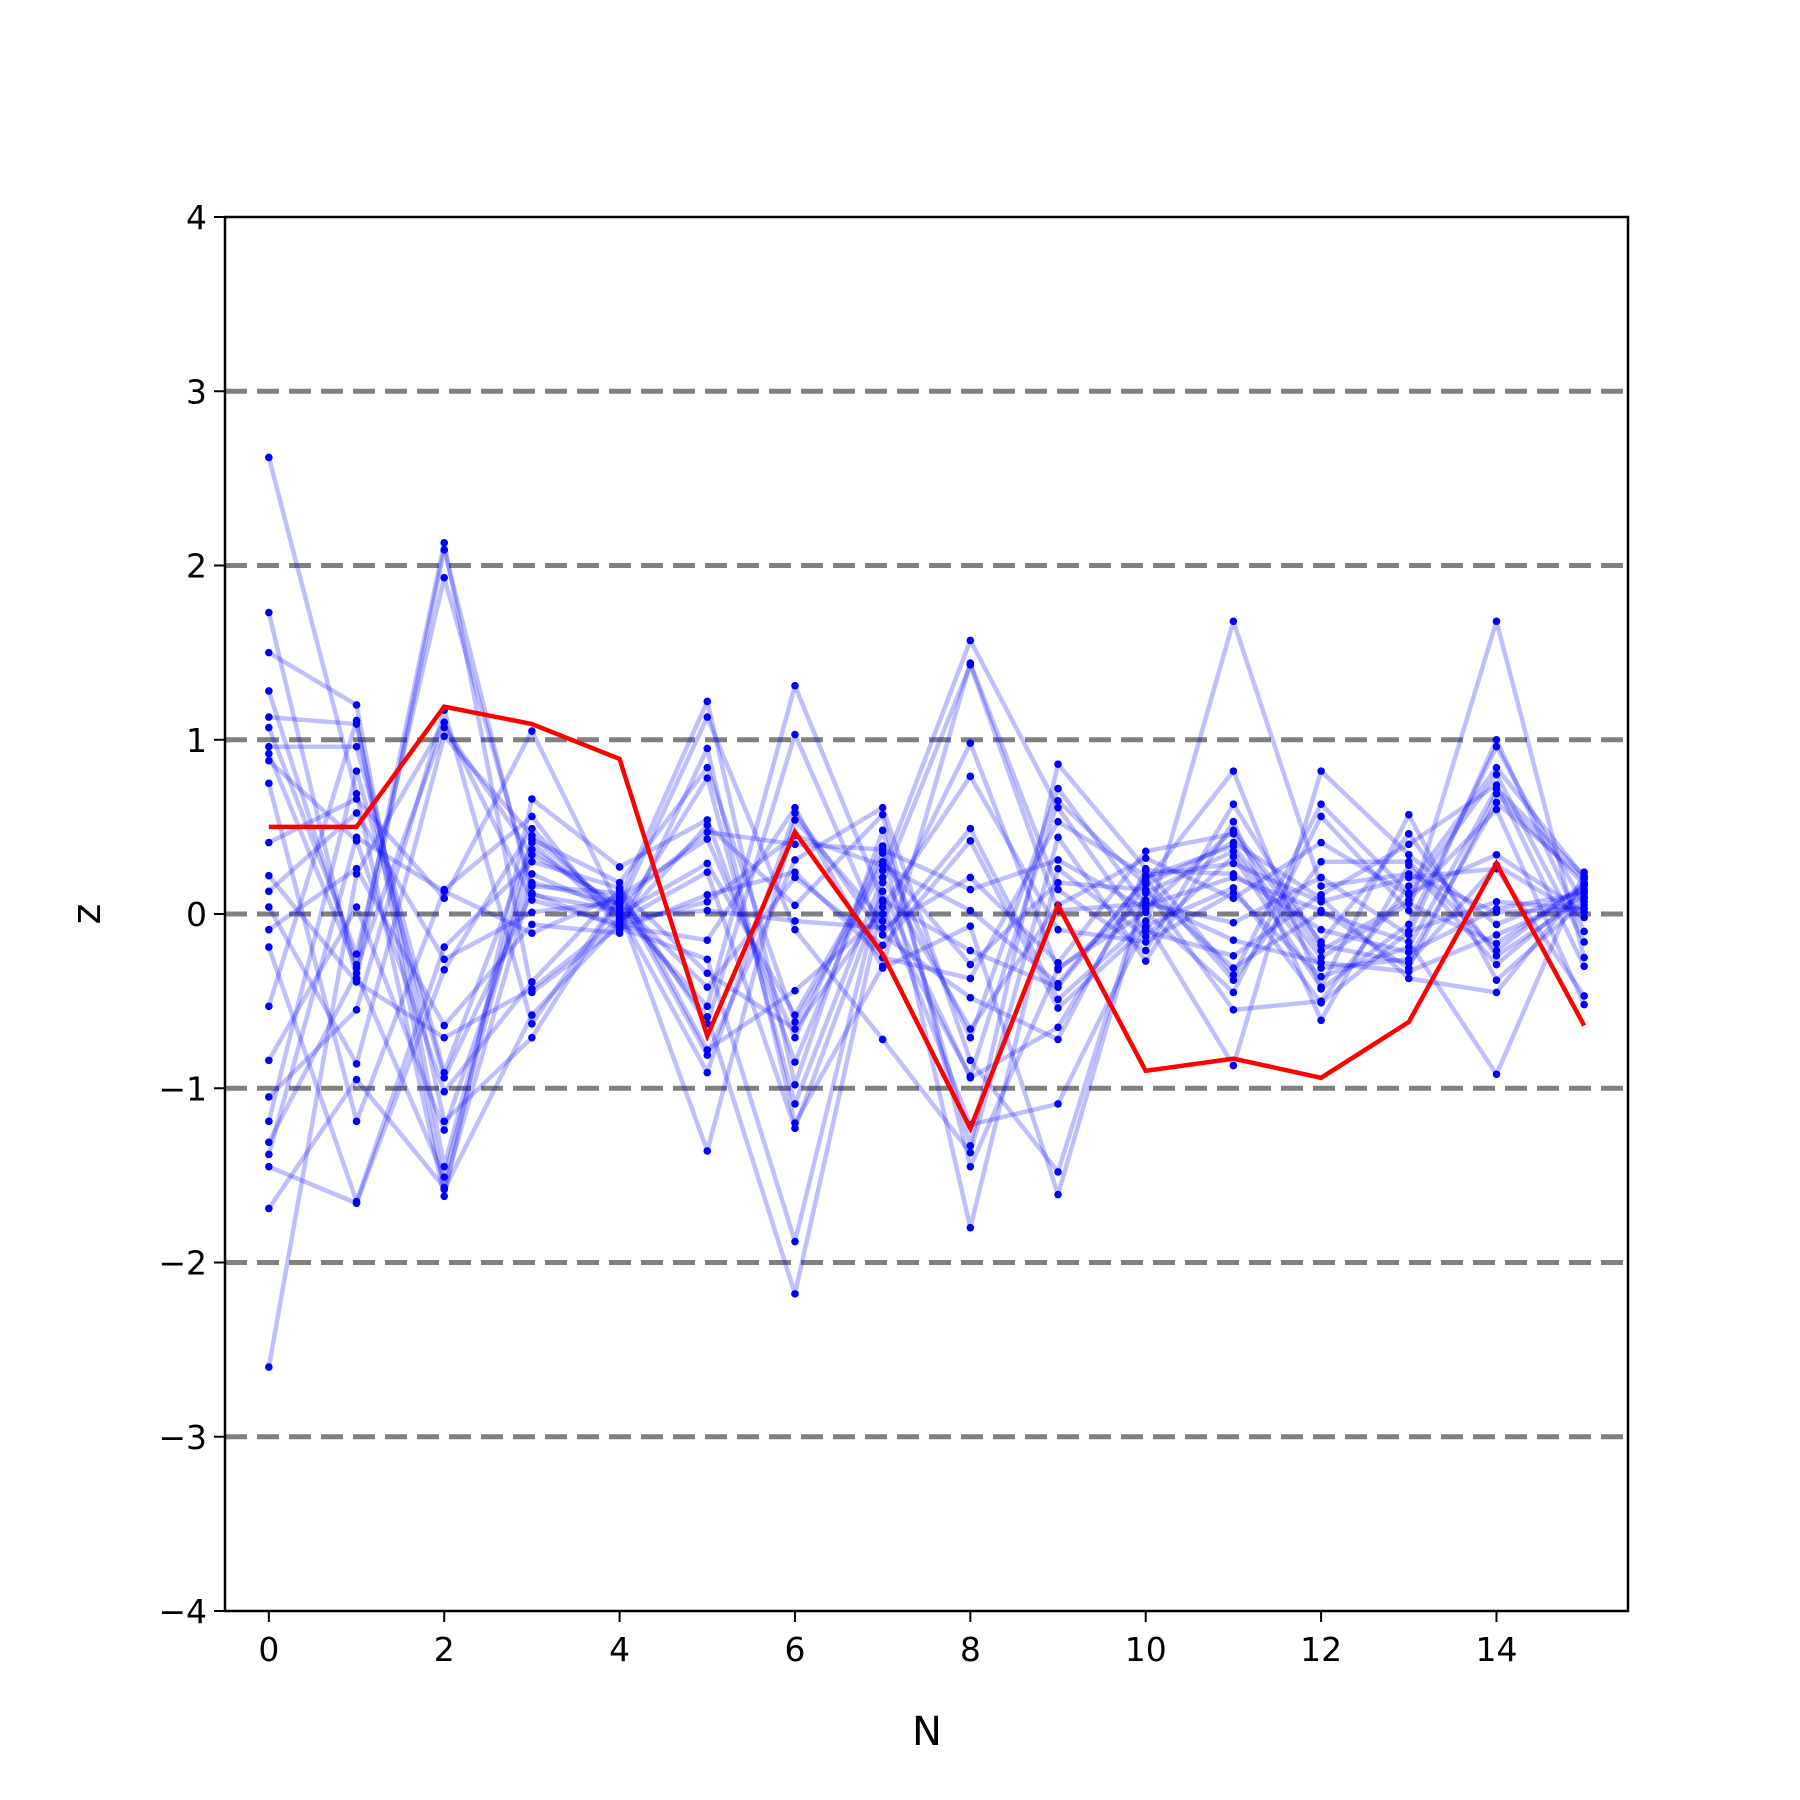 Image resolution: width=1800 pixels, height=1800 pixels. What do you see at coordinates (196, 566) in the screenshot?
I see `y-tick-label: 2` at bounding box center [196, 566].